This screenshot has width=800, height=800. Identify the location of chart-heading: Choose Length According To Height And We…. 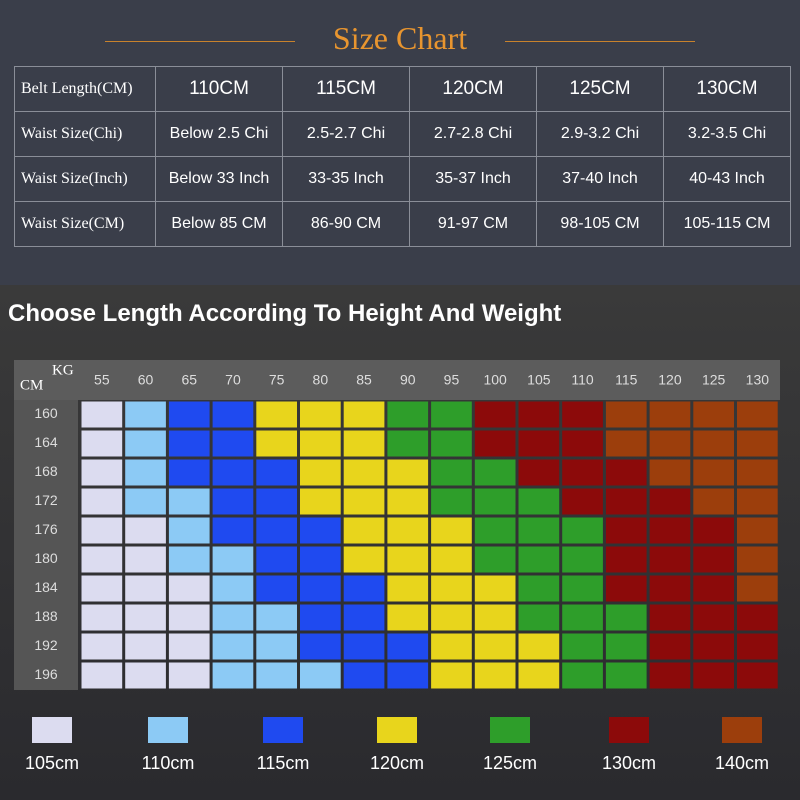
(285, 313).